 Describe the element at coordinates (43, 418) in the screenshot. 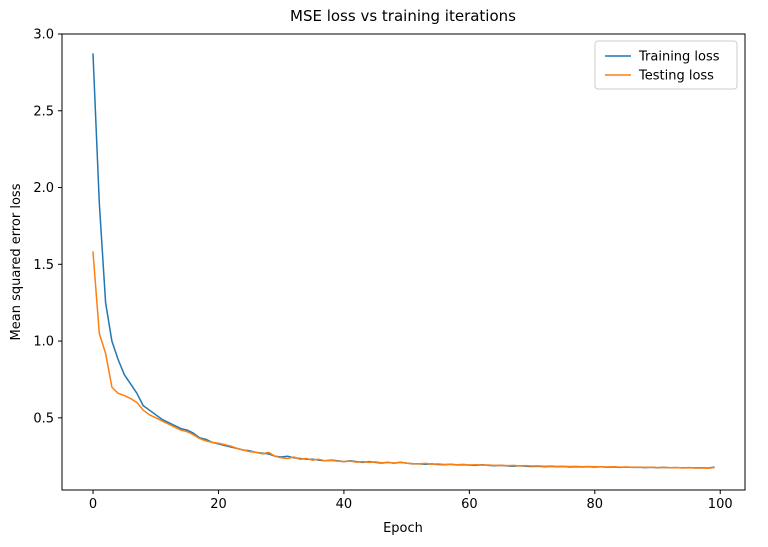

I see `y-tick-label: 0.5` at that location.